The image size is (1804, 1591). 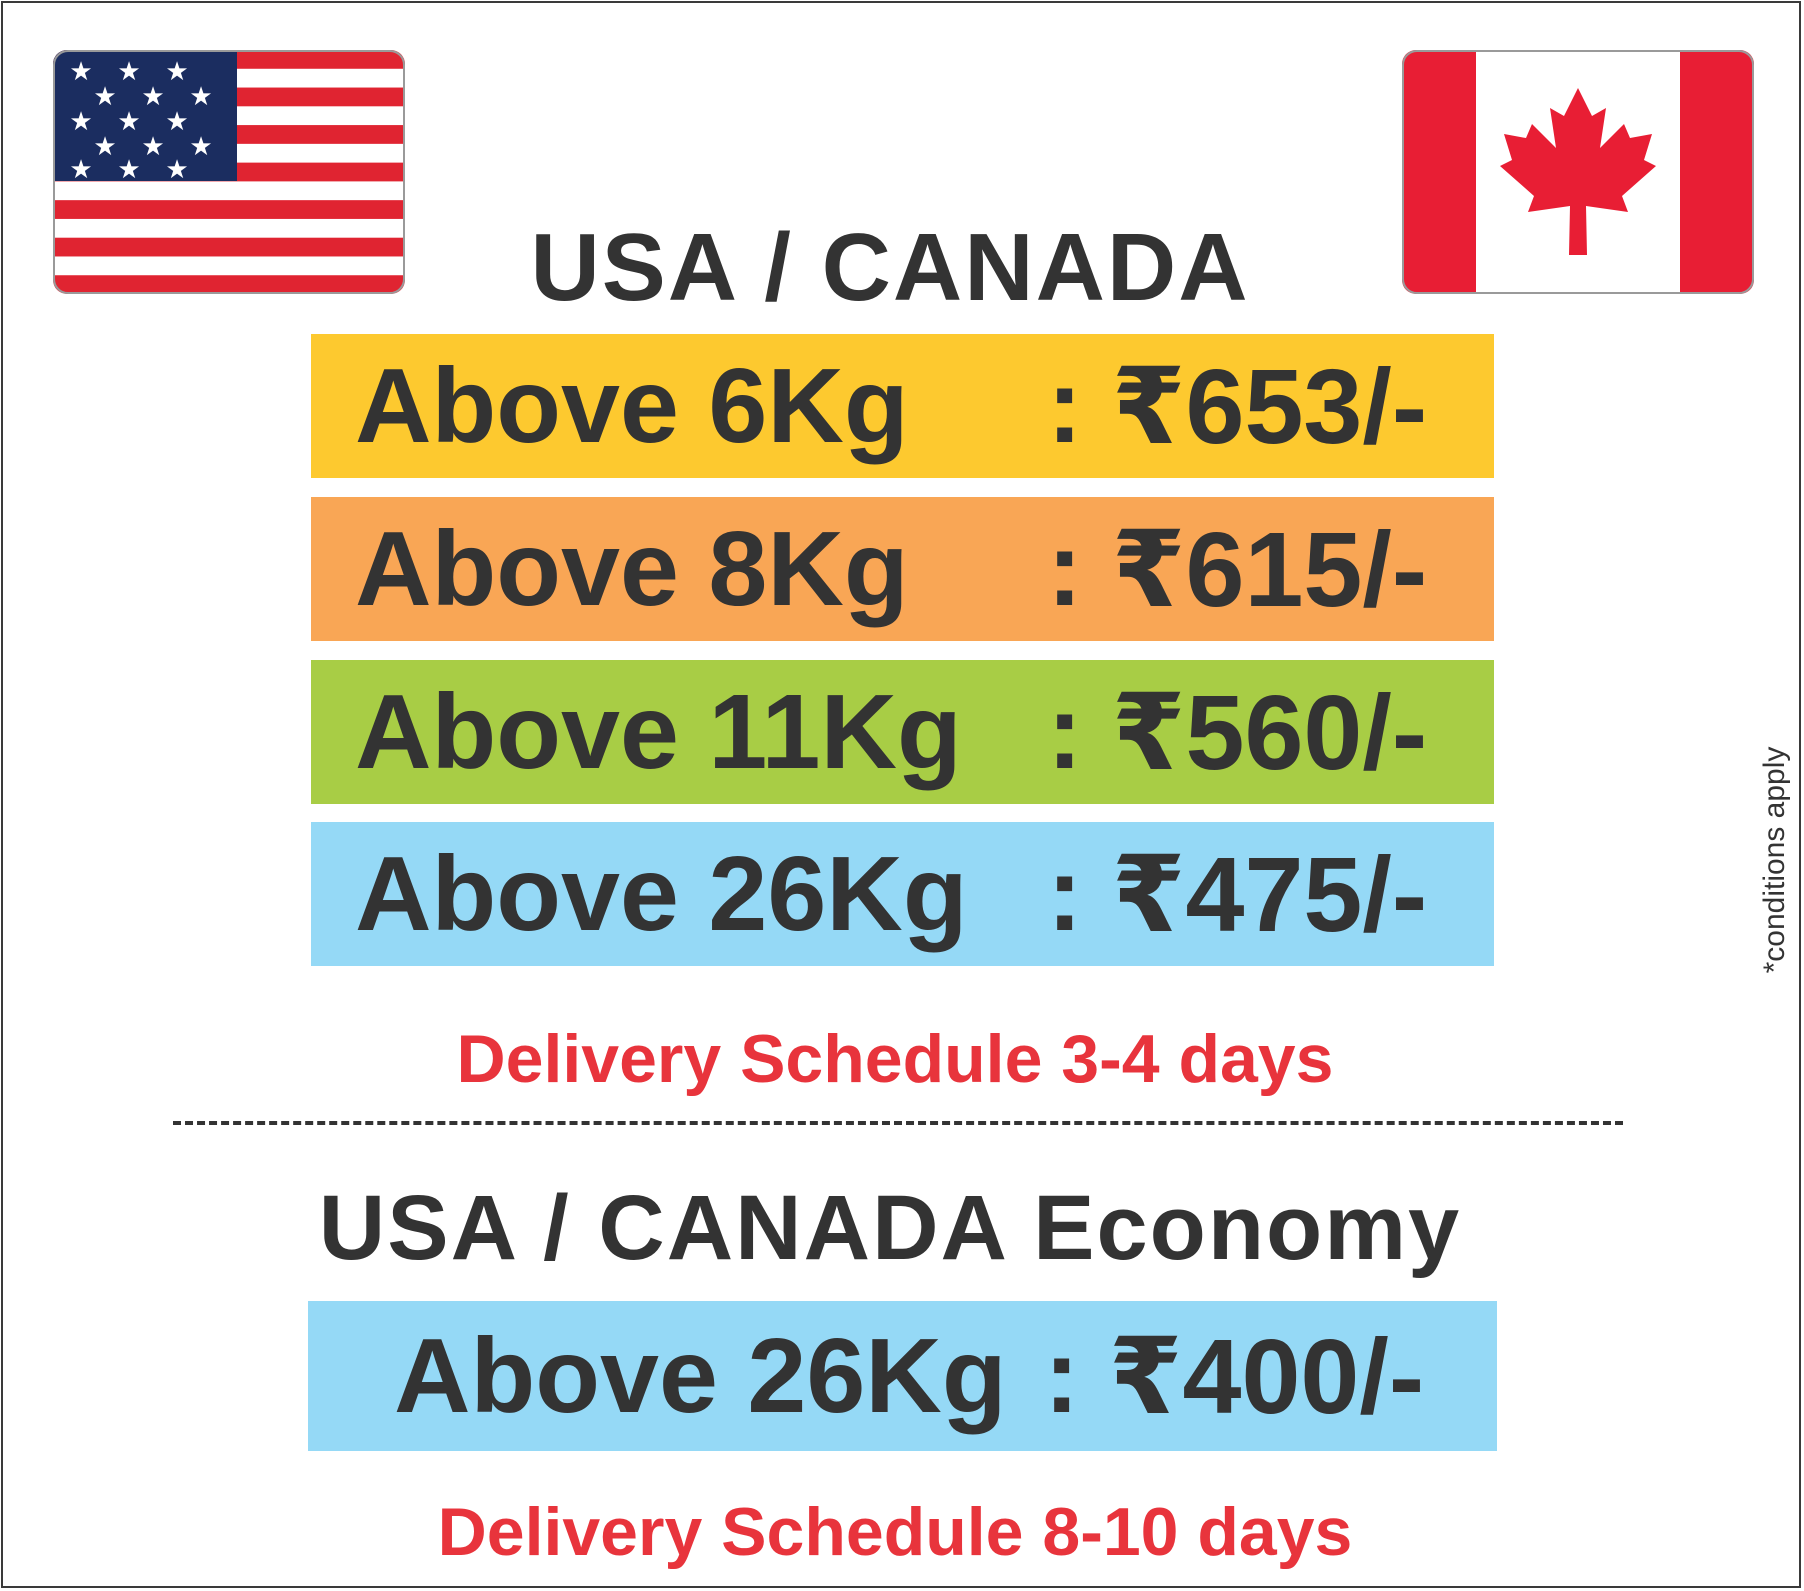 I want to click on price-value: ₹653/-, so click(x=1269, y=406).